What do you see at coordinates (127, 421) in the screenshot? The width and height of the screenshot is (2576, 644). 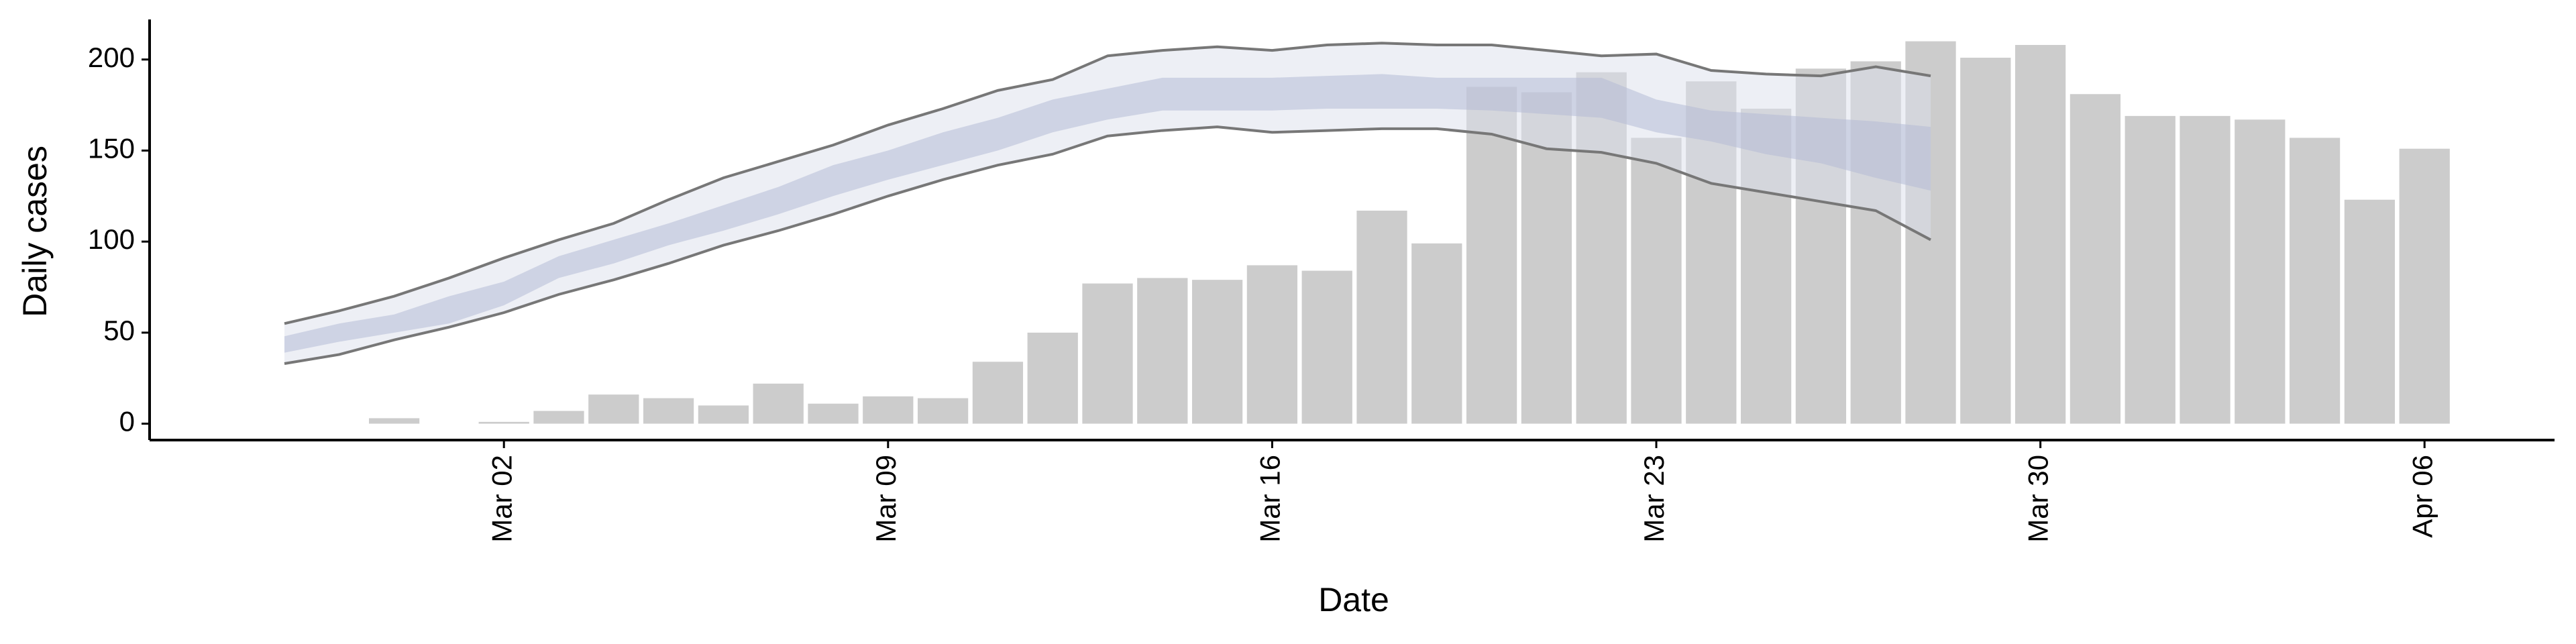 I see `y-tick-label: 0` at bounding box center [127, 421].